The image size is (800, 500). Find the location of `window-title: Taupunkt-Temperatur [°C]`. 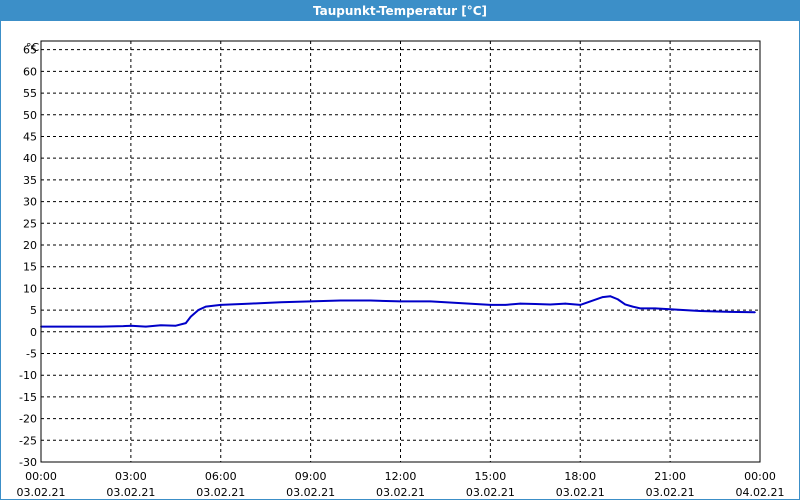

window-title: Taupunkt-Temperatur [°C] is located at coordinates (400, 11).